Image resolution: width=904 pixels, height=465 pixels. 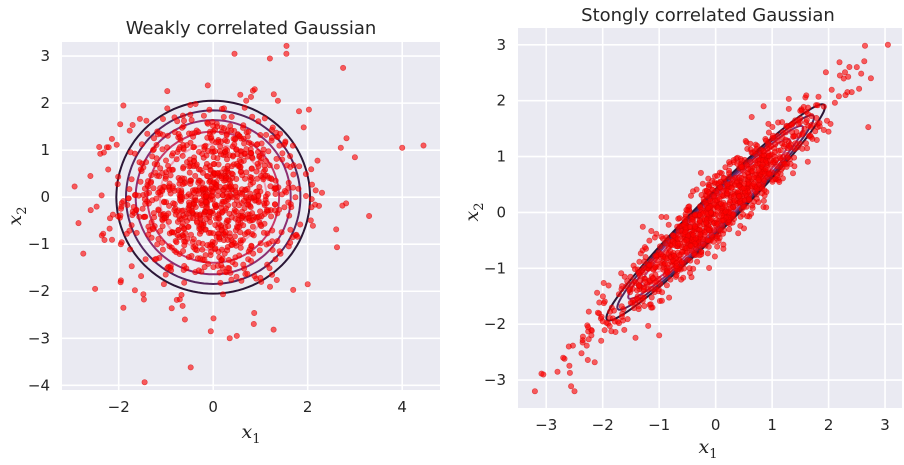 I want to click on right-x-axis-label-main: x, so click(x=704, y=447).